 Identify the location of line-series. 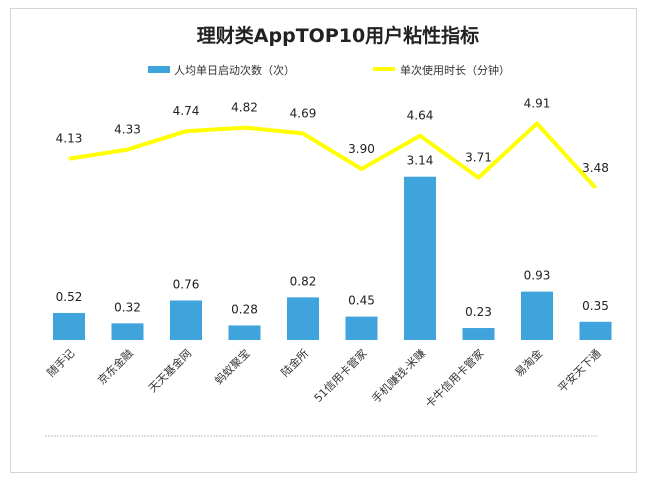
(332, 155).